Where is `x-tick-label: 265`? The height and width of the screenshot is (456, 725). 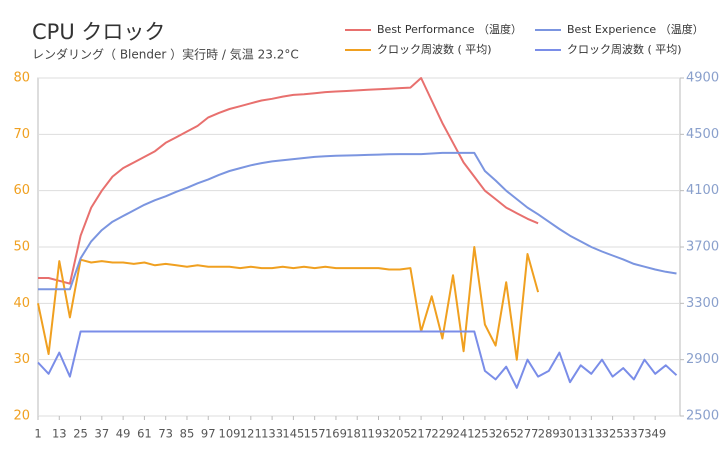 x-tick-label: 265 is located at coordinates (506, 434).